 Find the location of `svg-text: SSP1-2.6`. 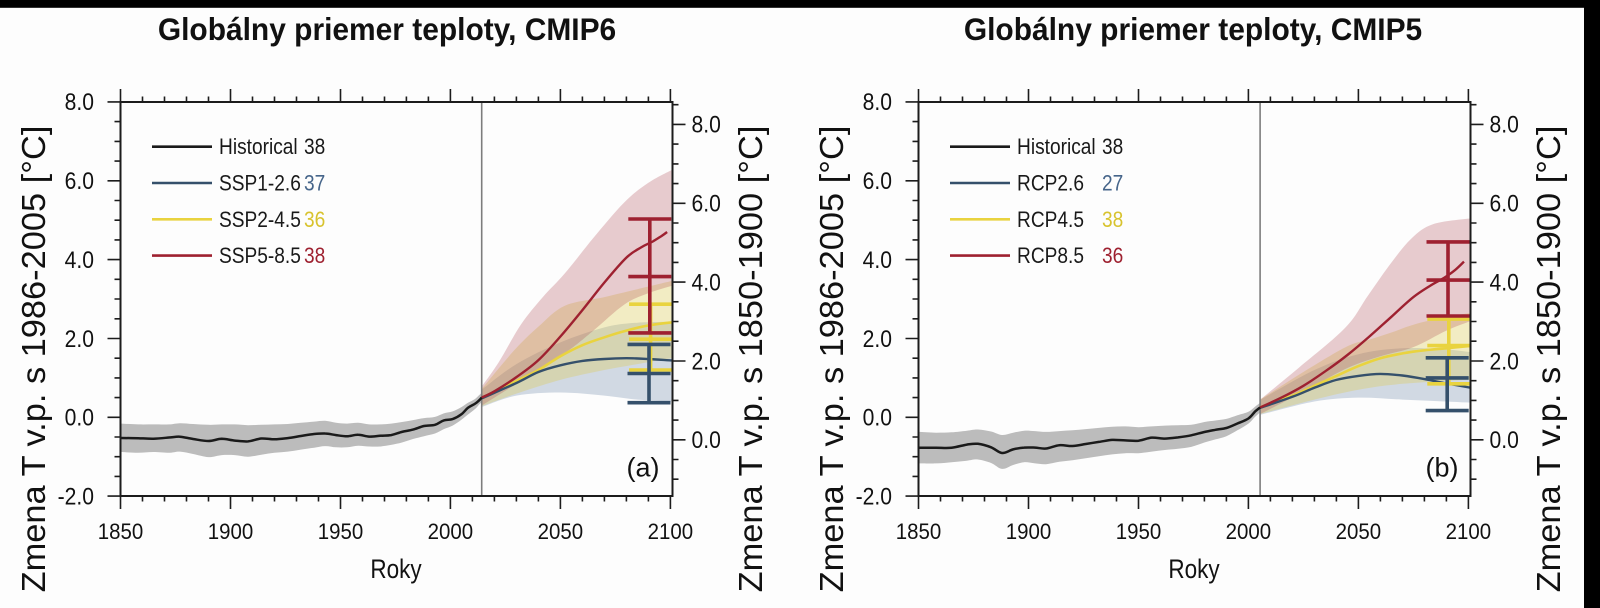

svg-text: SSP1-2.6 is located at coordinates (260, 183).